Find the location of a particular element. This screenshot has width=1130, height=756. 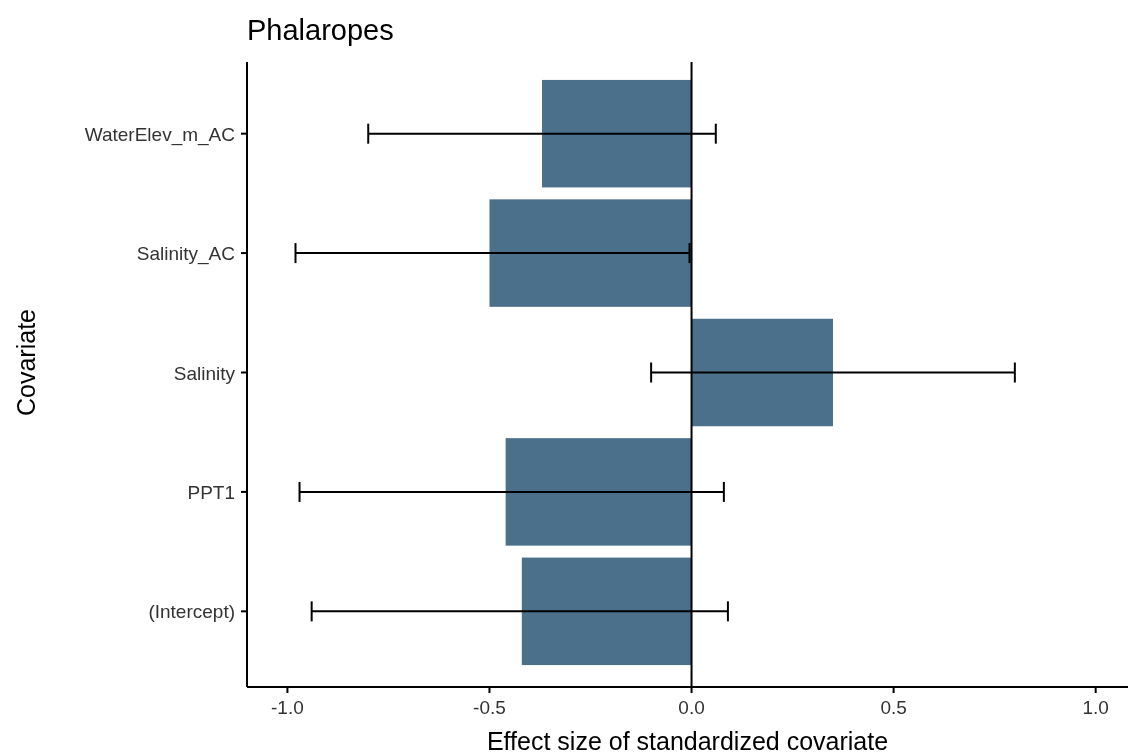

x-tick-label: -1.0 is located at coordinates (287, 707).